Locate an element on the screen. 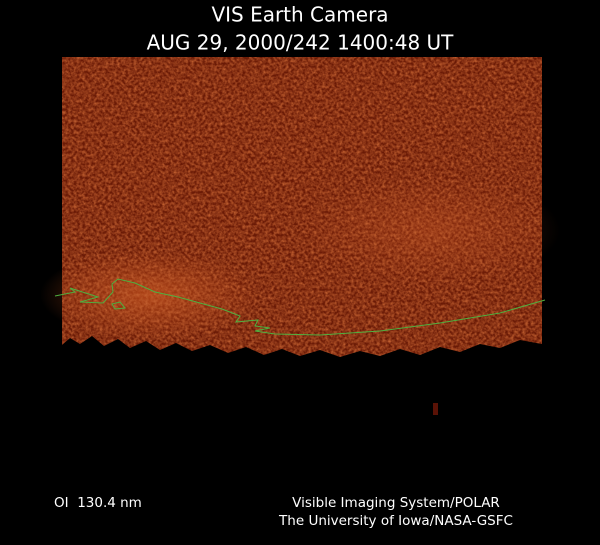 This screenshot has width=600, height=545. filter-label: OI 130.4 nm is located at coordinates (98, 503).